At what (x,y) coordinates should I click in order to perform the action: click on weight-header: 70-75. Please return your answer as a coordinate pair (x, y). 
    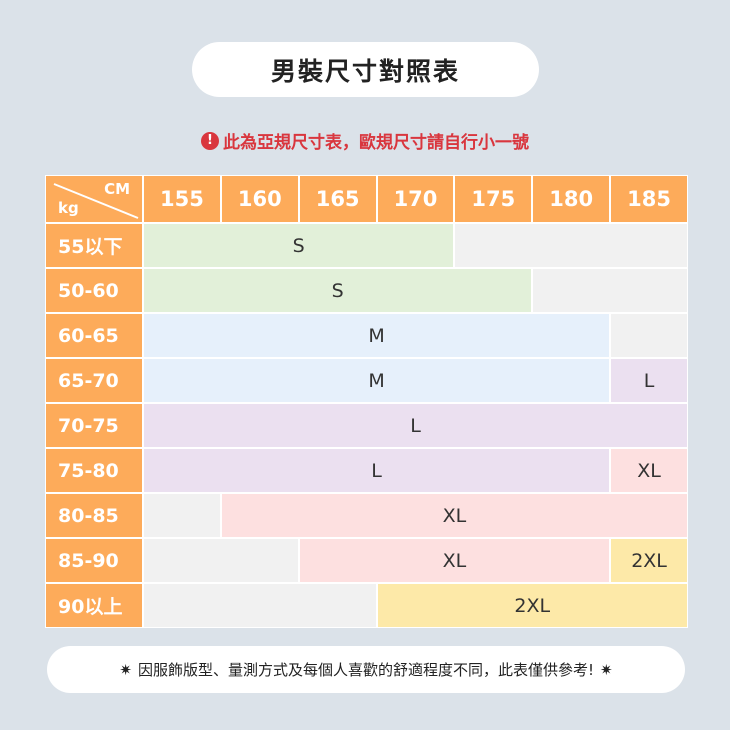
    Looking at the image, I should click on (94, 425).